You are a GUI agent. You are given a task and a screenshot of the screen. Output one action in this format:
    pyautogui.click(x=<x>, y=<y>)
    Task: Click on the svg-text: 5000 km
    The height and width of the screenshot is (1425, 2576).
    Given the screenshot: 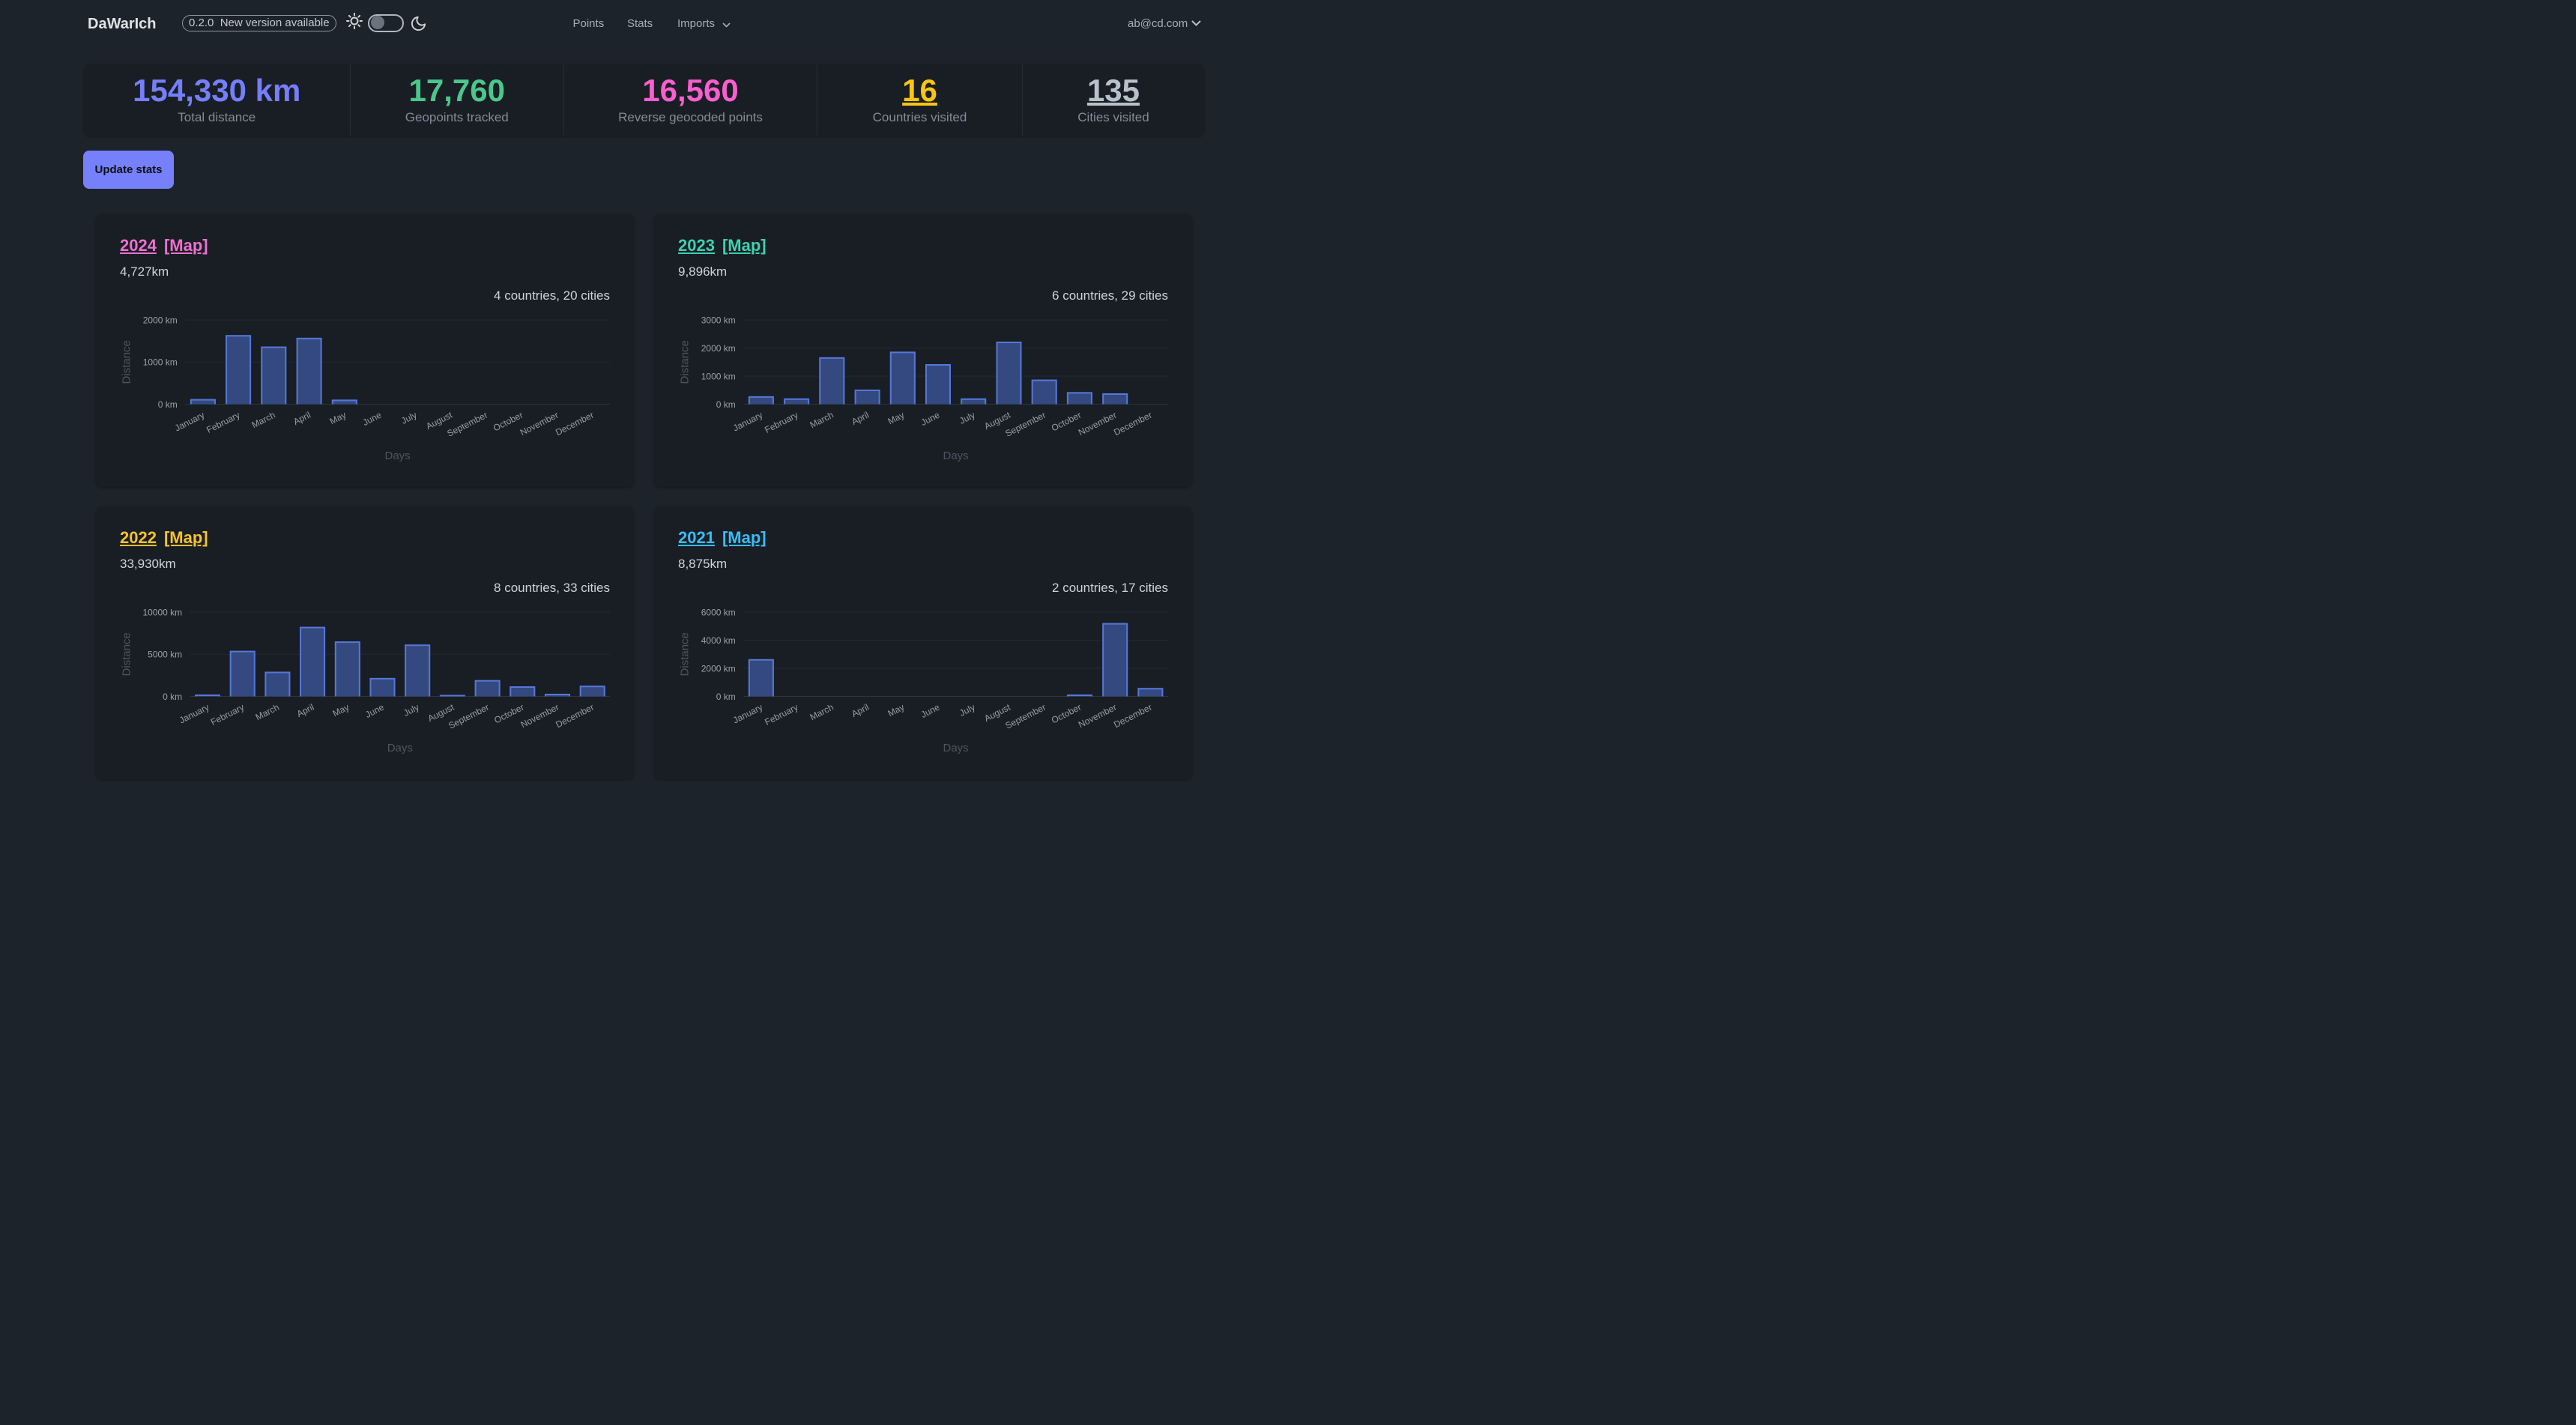 What is the action you would take?
    pyautogui.click(x=165, y=654)
    